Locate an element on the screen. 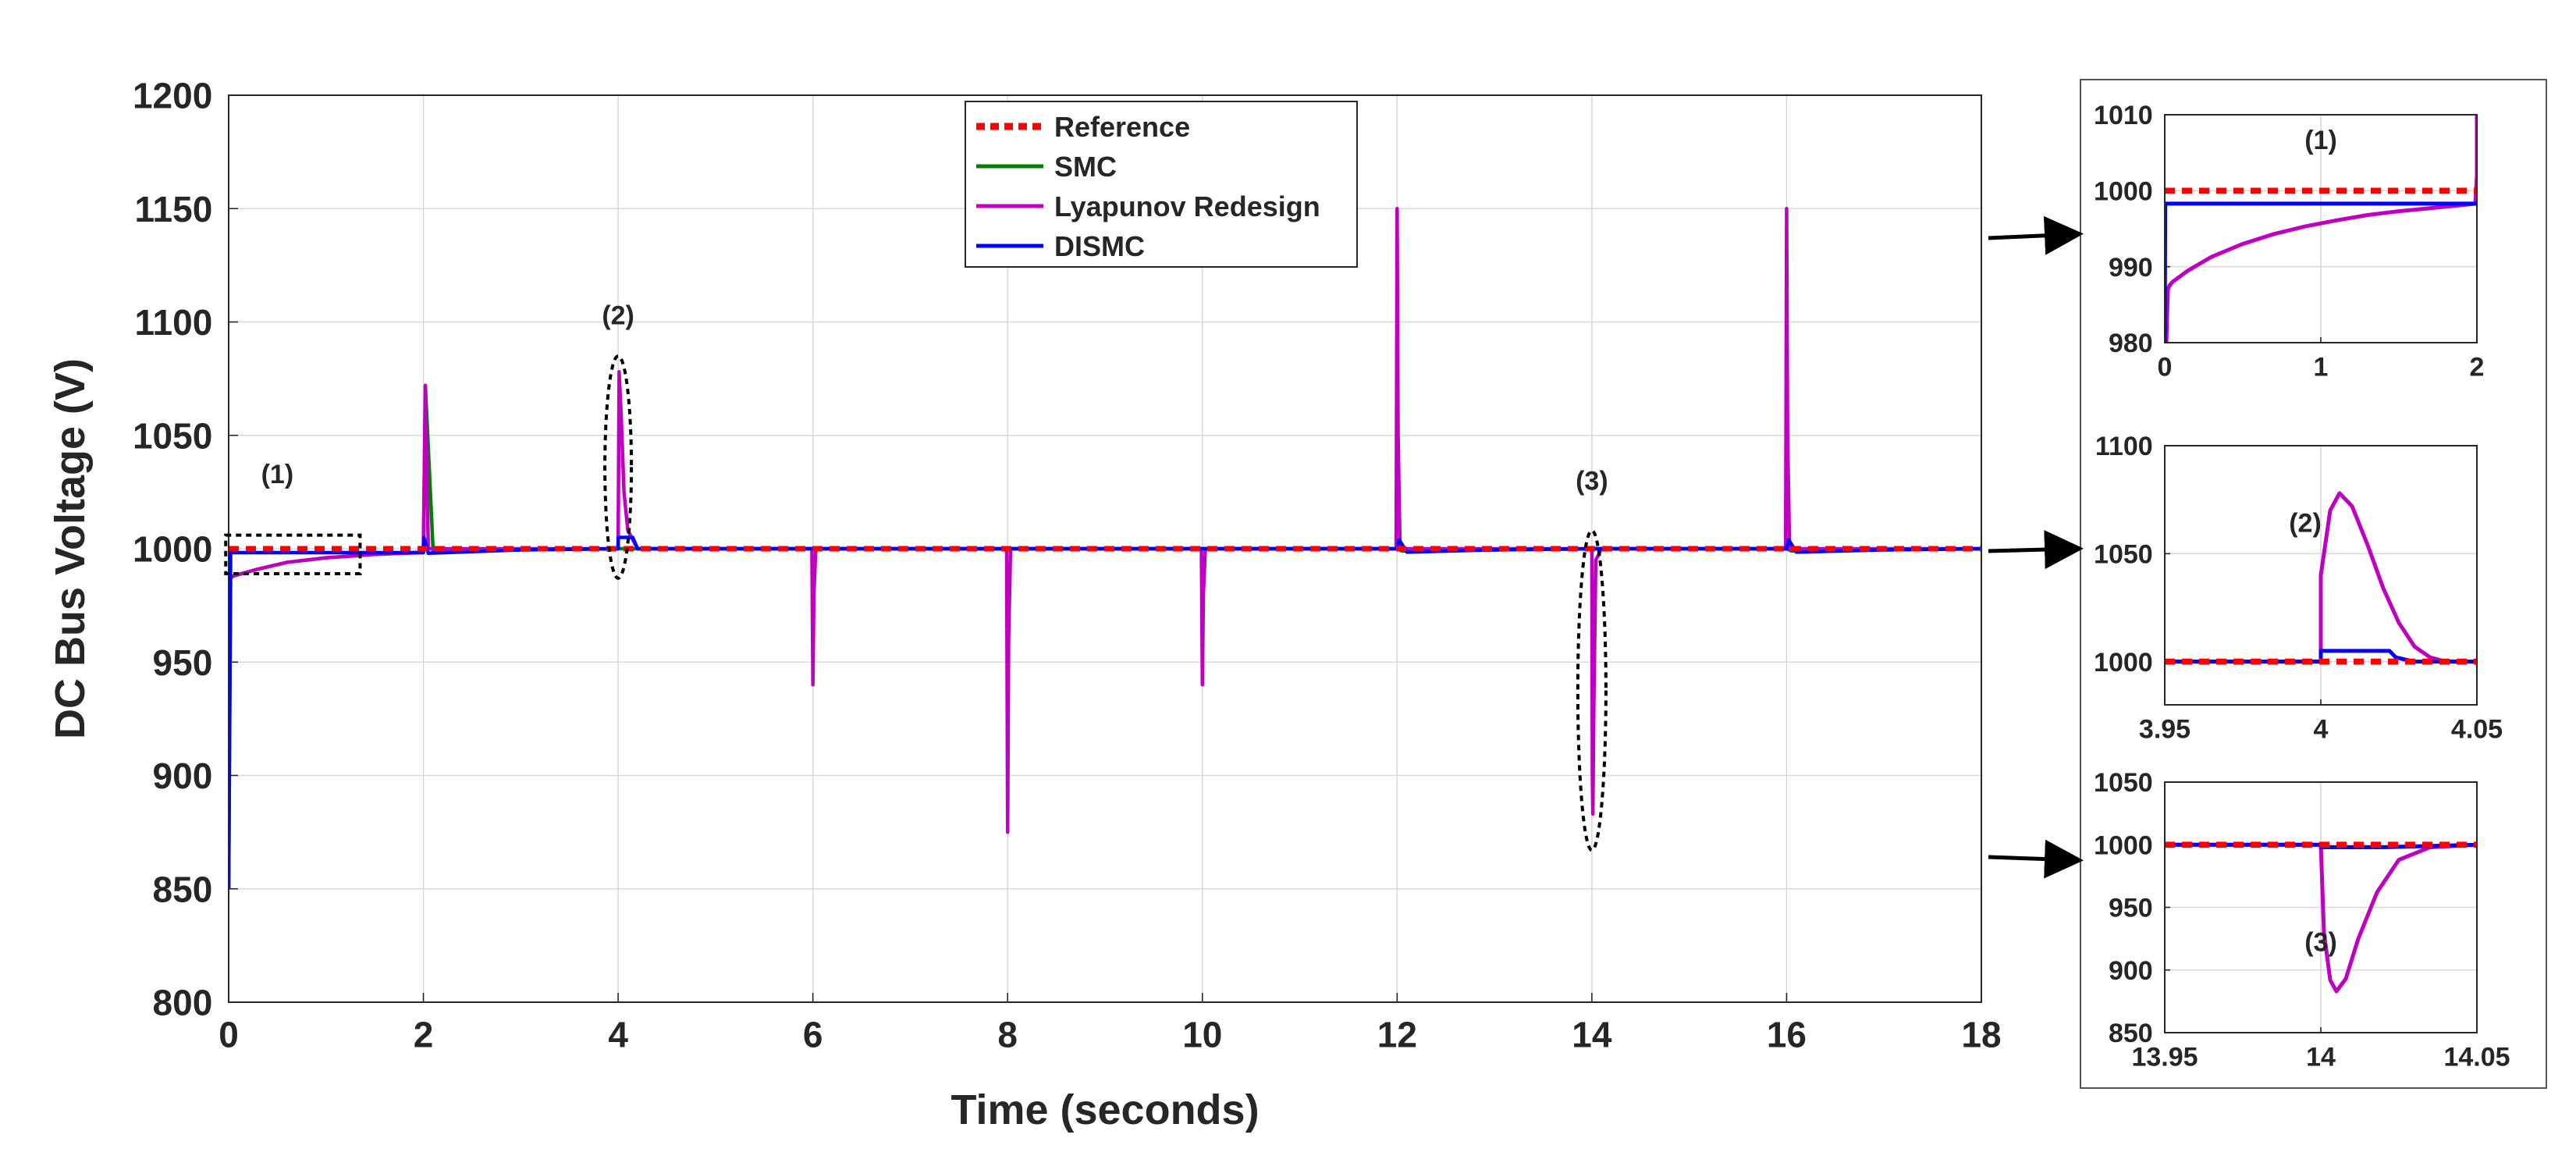  legend-entry-reference: Reference is located at coordinates (1122, 127).